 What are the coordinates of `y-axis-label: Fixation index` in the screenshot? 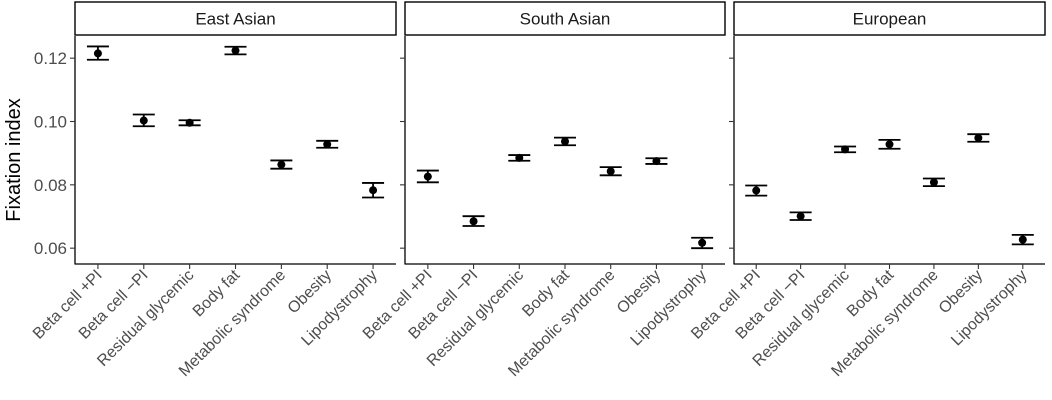 It's located at (14, 159).